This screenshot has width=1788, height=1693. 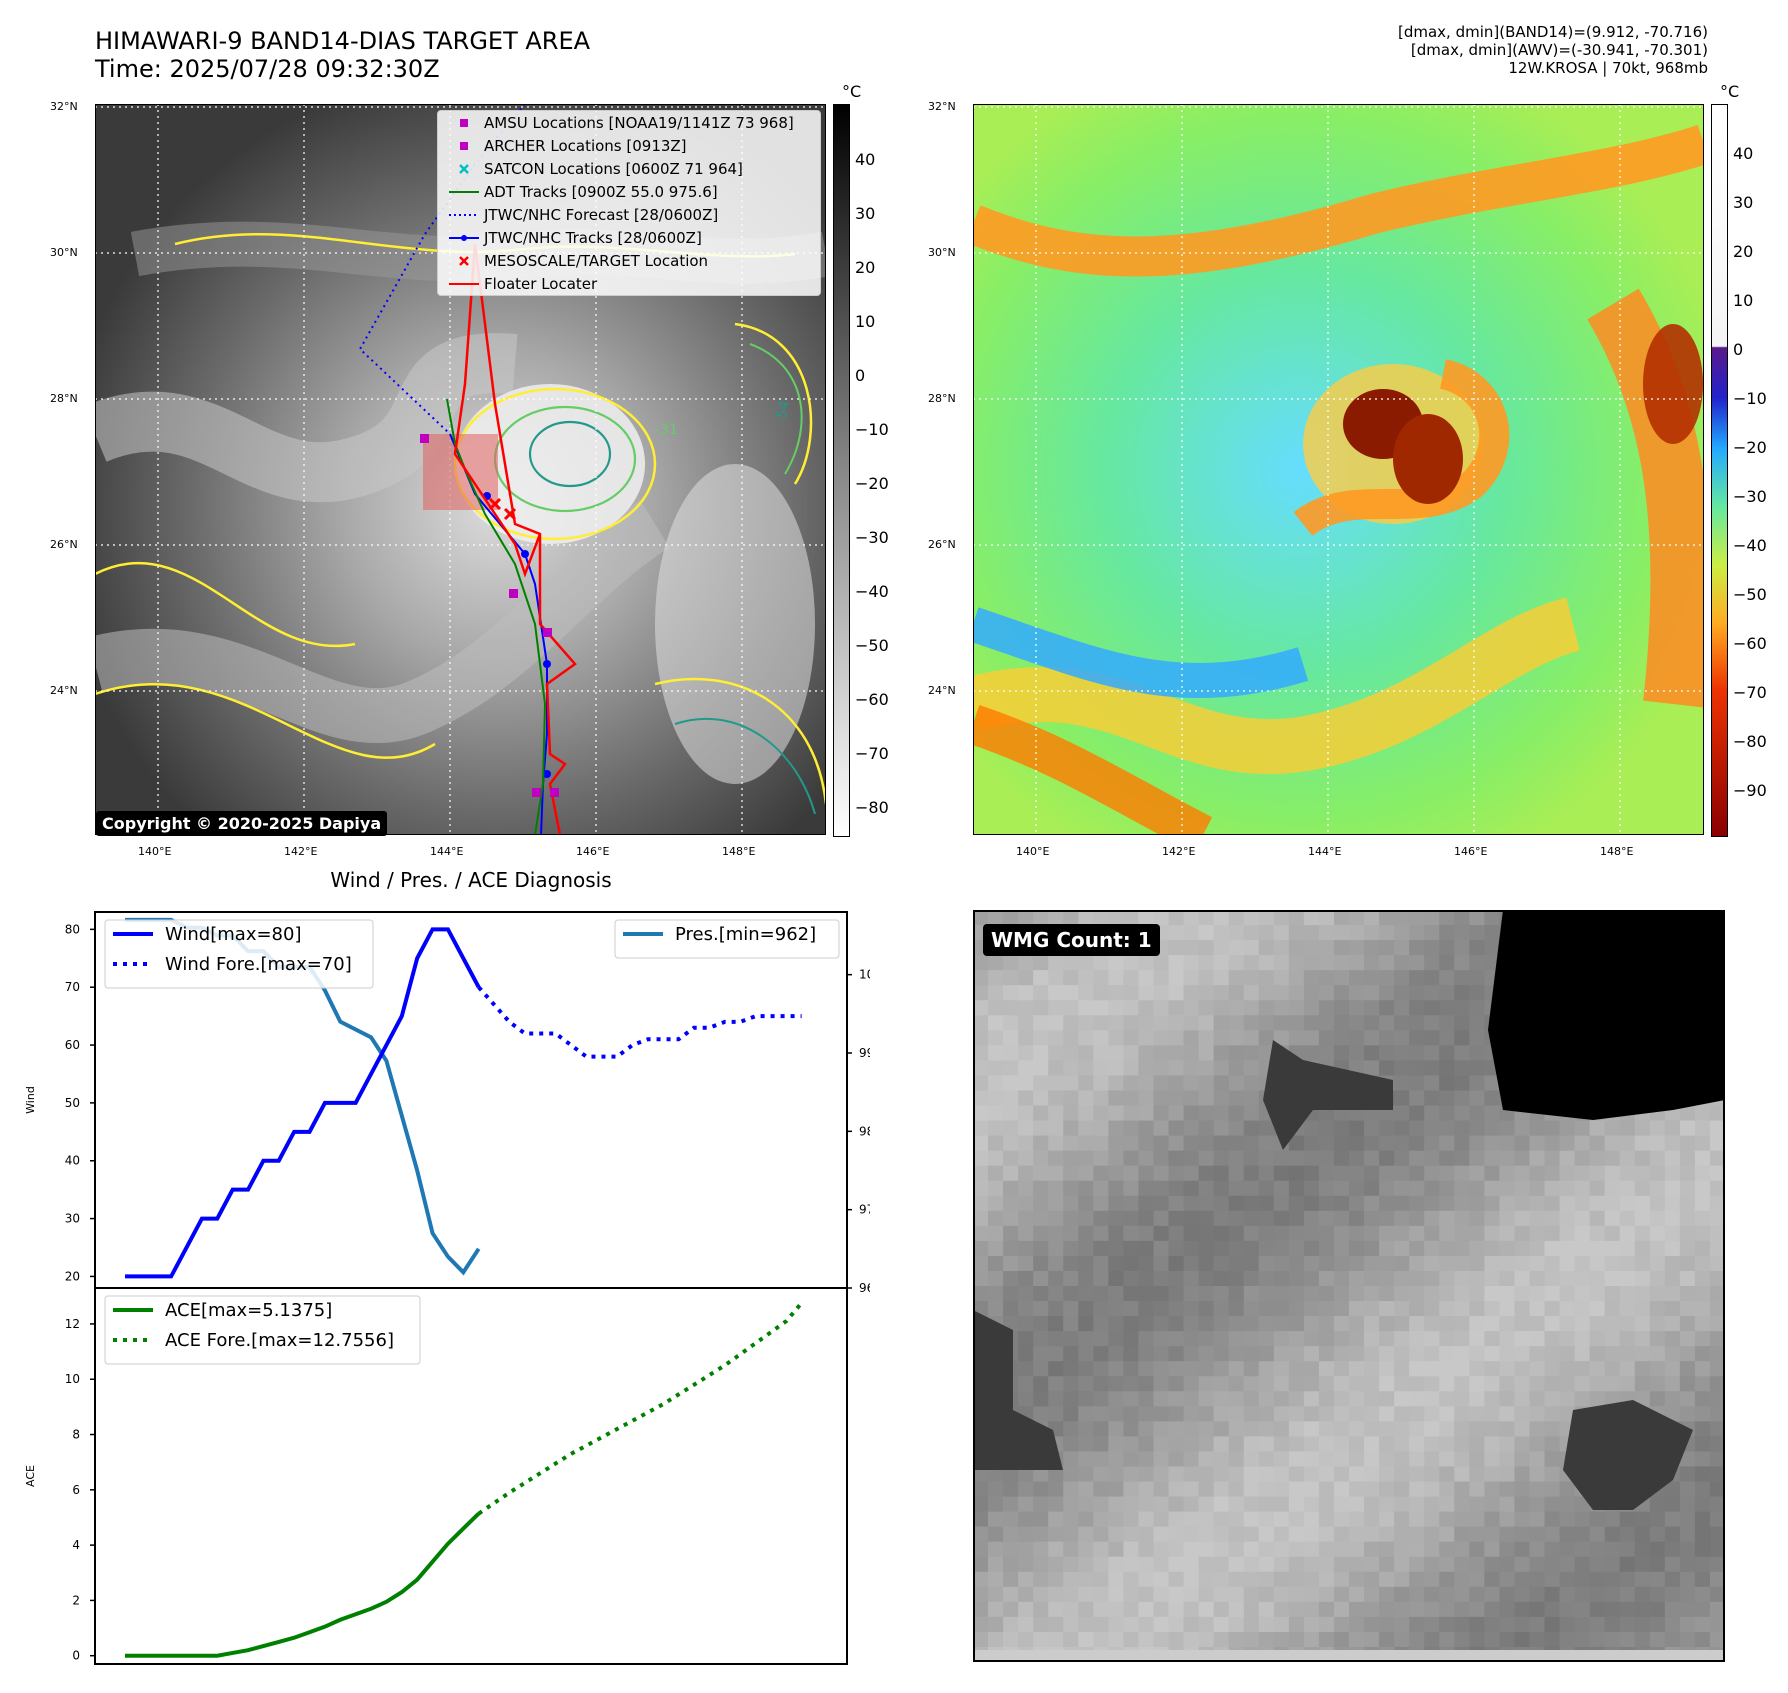 What do you see at coordinates (64, 544) in the screenshot?
I see `lat-label: 26°N` at bounding box center [64, 544].